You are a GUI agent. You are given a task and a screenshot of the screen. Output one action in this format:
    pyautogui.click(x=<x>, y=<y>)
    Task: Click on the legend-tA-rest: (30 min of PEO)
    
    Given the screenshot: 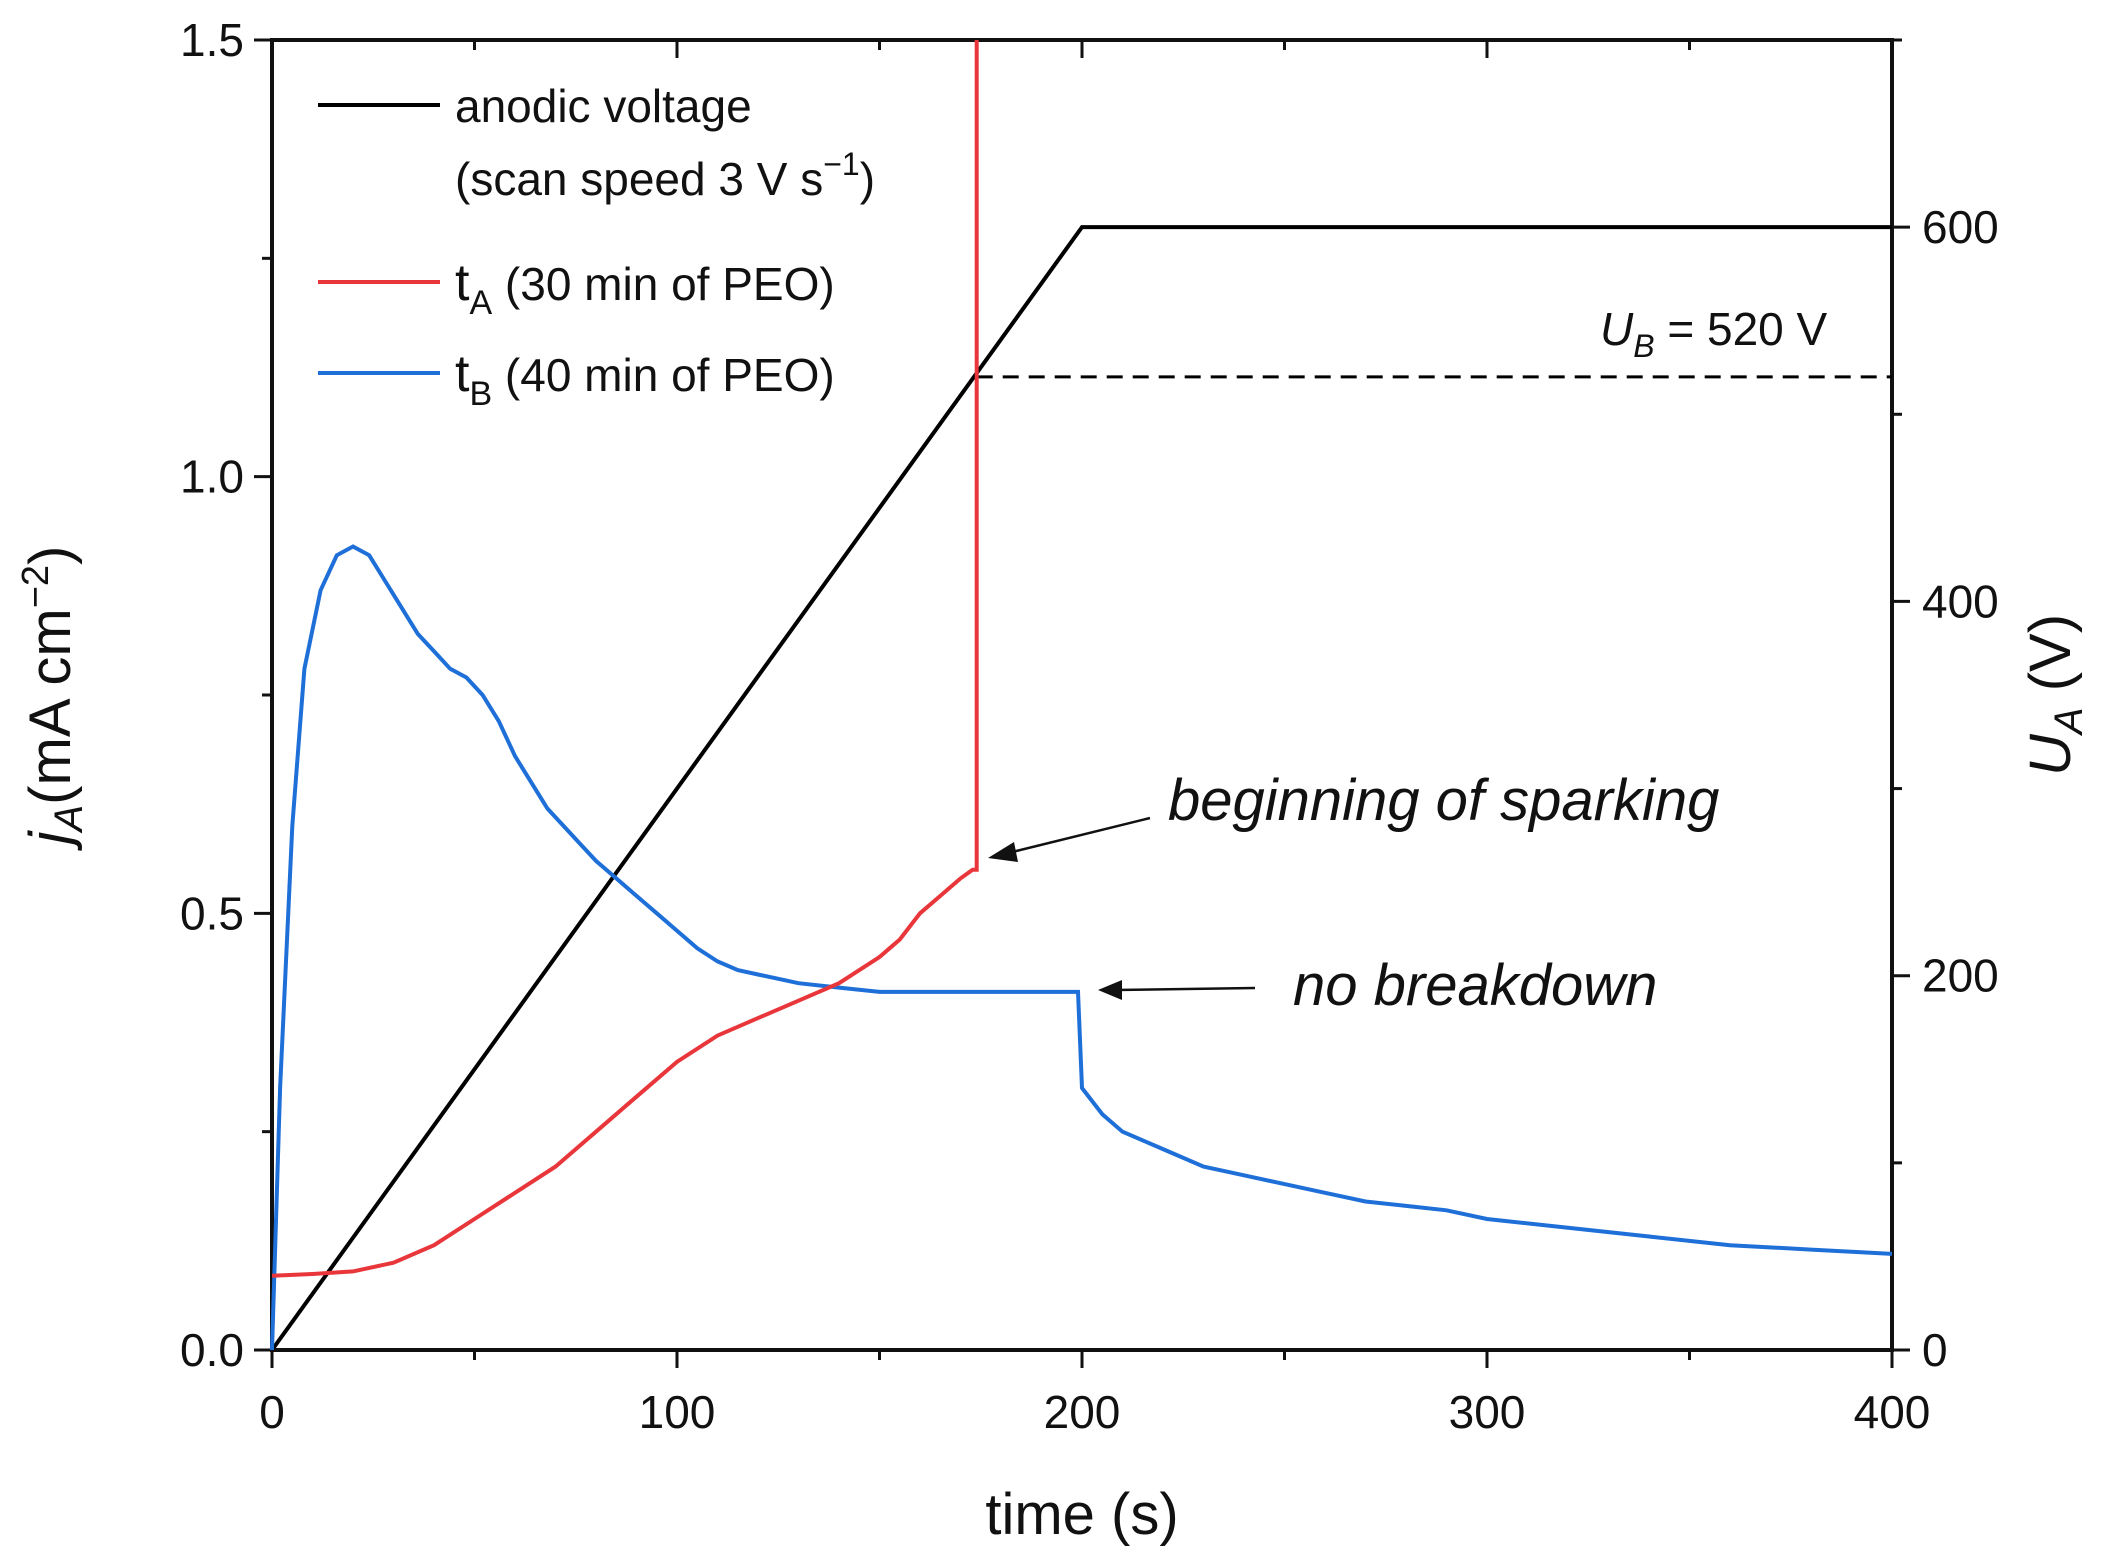 What is the action you would take?
    pyautogui.click(x=663, y=284)
    